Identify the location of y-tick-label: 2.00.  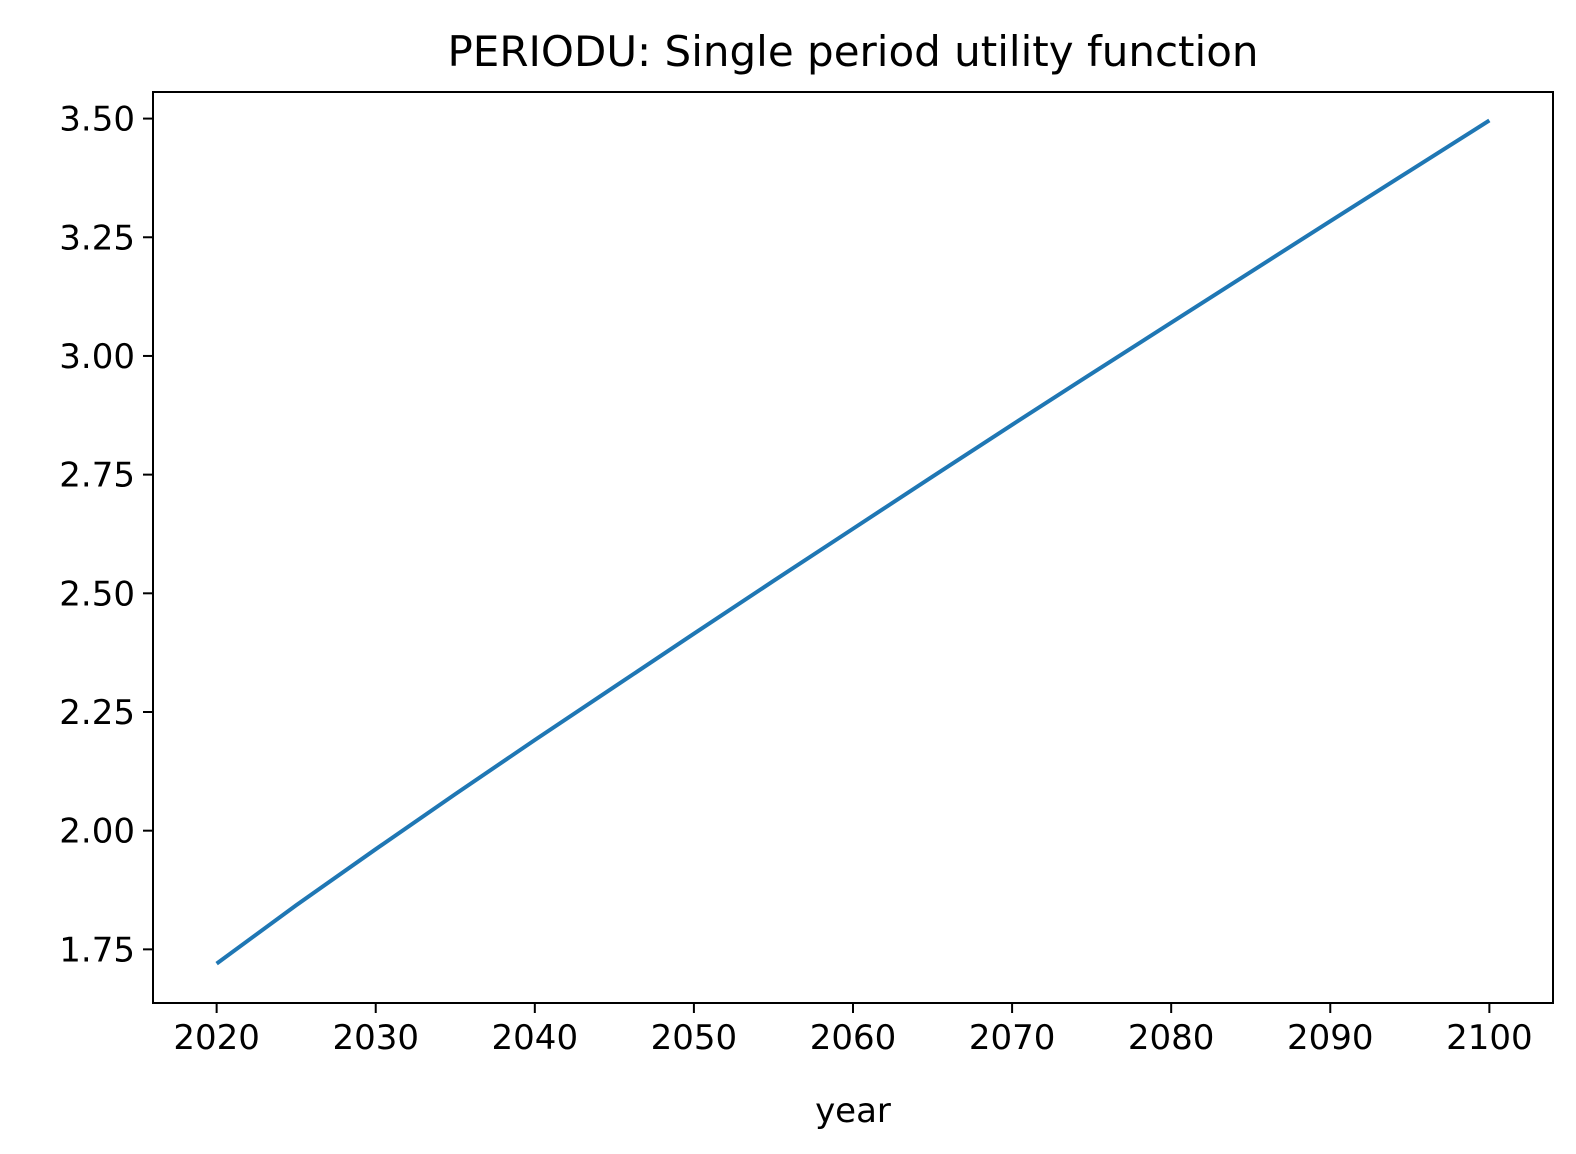
(97, 832).